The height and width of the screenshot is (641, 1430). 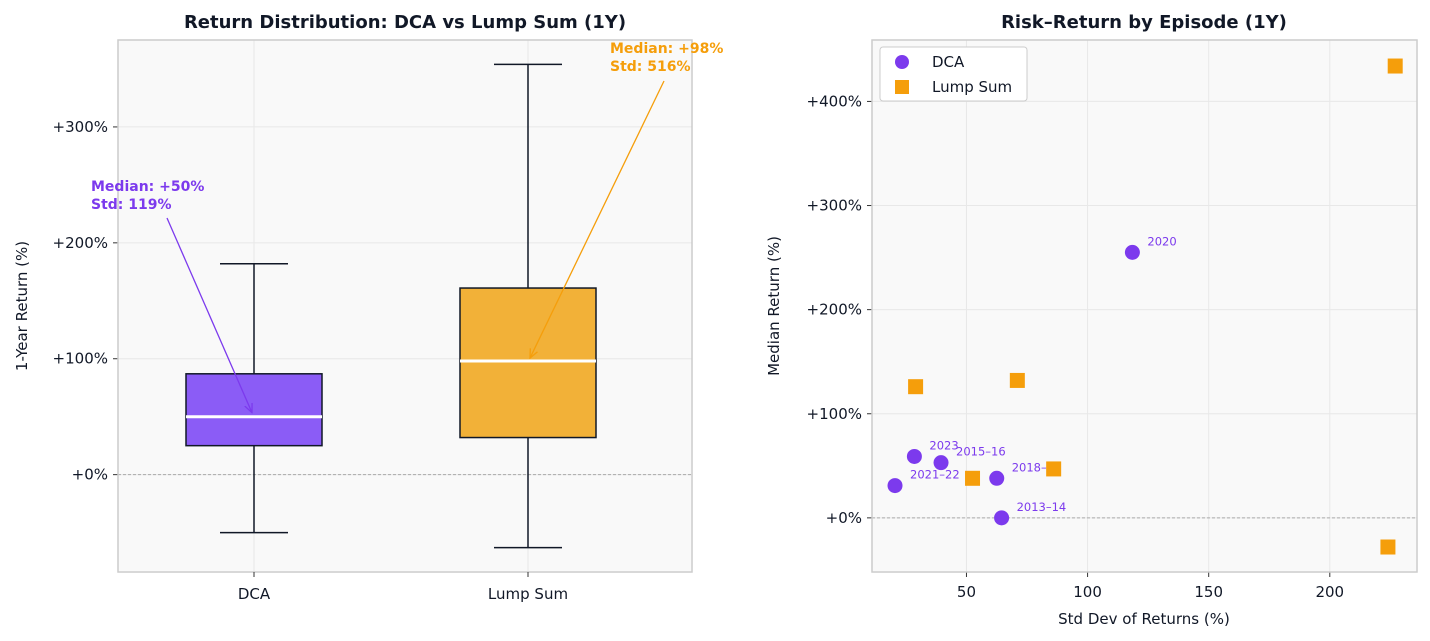 What do you see at coordinates (209, 315) in the screenshot?
I see `annotation-arrow-dca` at bounding box center [209, 315].